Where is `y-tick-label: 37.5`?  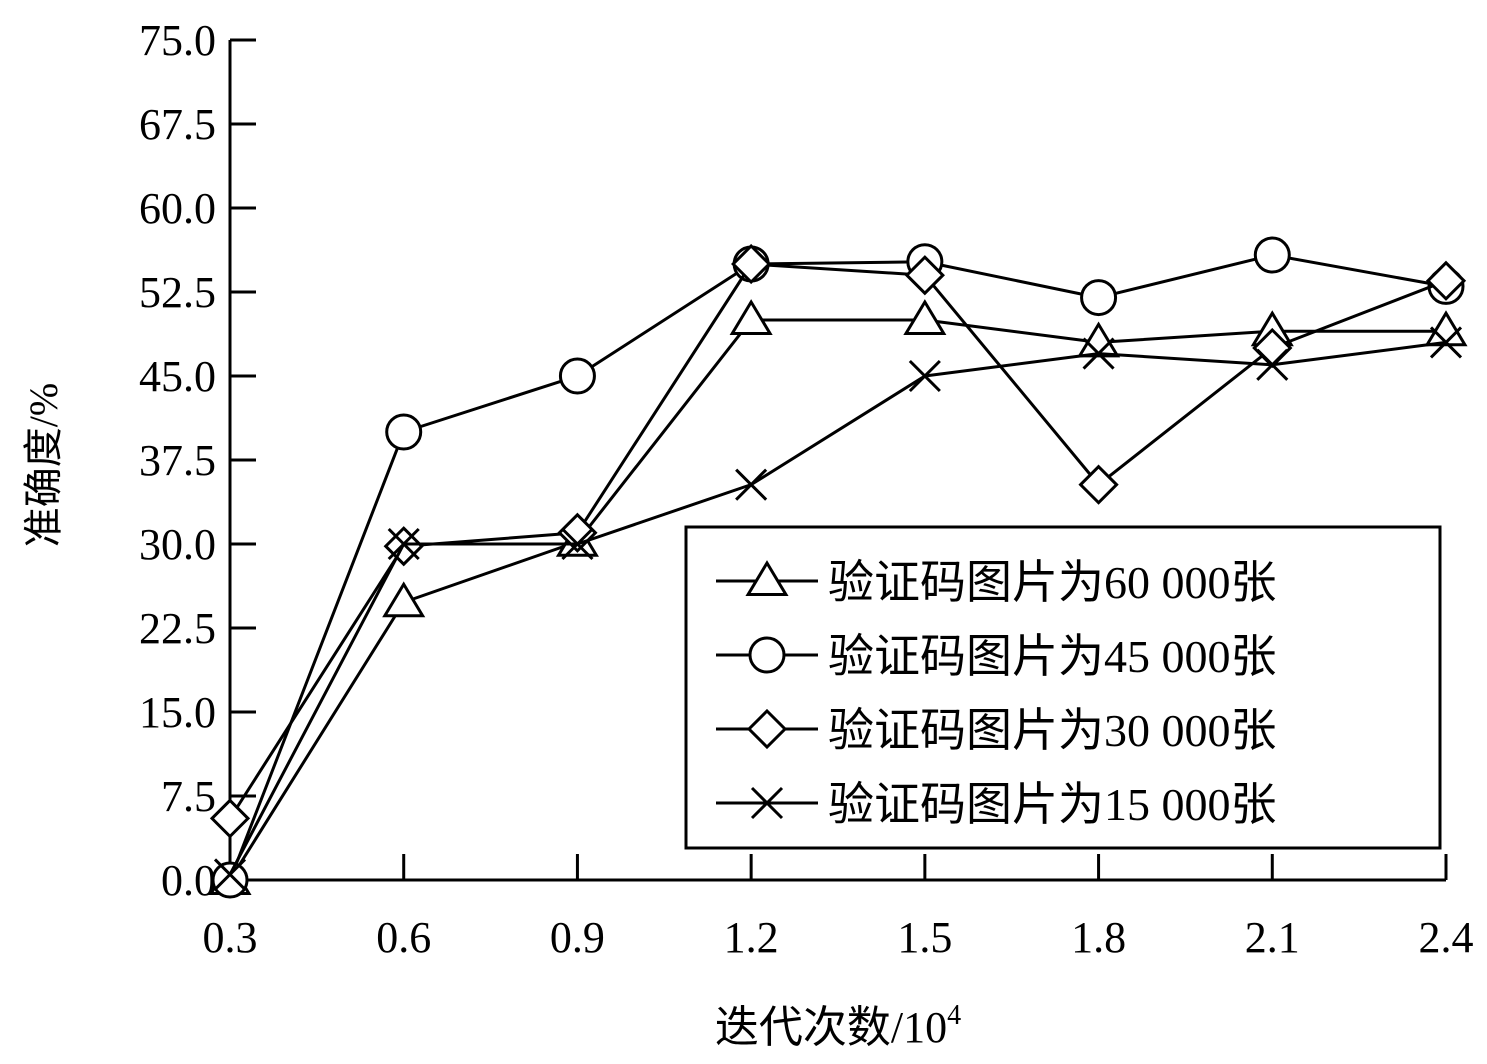 y-tick-label: 37.5 is located at coordinates (177, 460).